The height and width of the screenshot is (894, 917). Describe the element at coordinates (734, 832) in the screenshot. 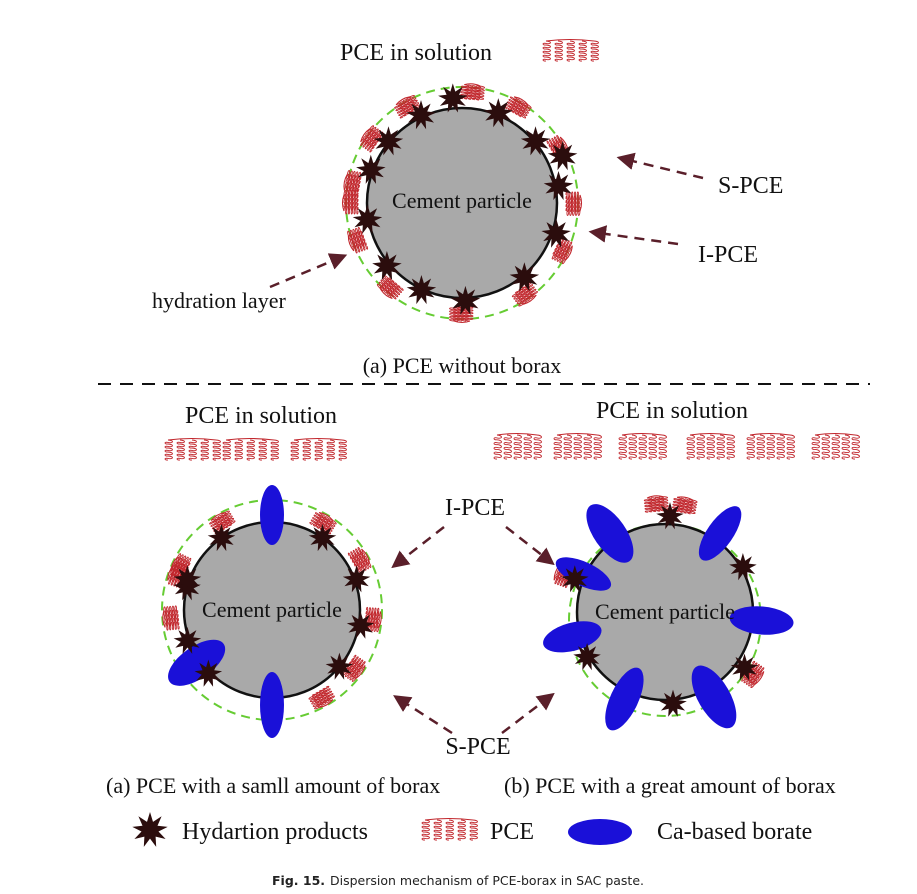

I see `legend-borate-label: Ca-based borate` at that location.